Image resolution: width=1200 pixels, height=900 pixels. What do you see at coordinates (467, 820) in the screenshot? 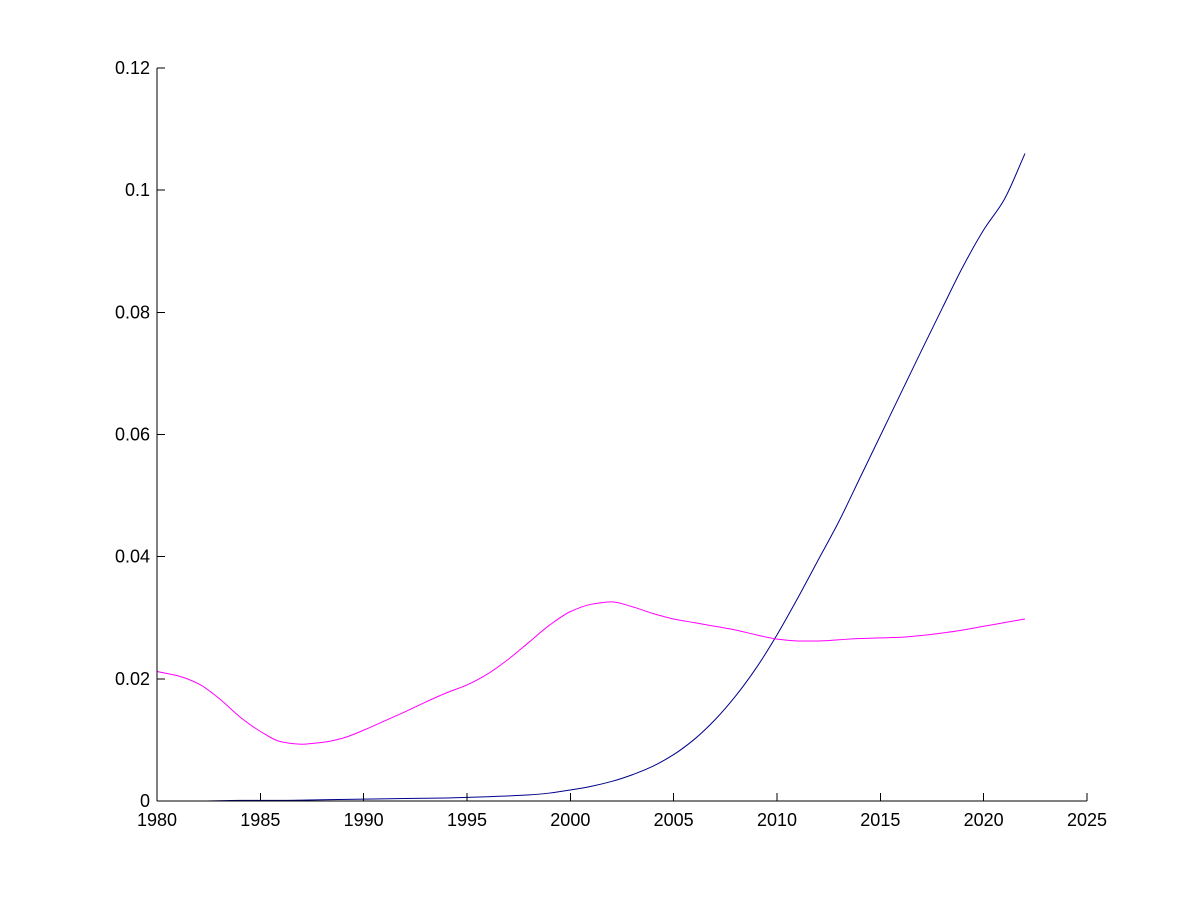
I see `x-tick-label: 1995` at bounding box center [467, 820].